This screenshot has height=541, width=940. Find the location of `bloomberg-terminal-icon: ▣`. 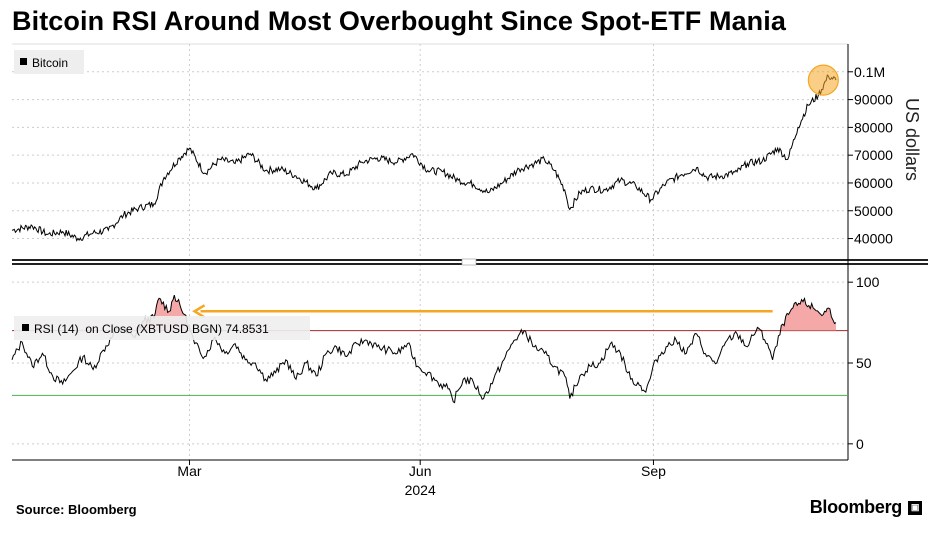

bloomberg-terminal-icon: ▣ is located at coordinates (915, 507).